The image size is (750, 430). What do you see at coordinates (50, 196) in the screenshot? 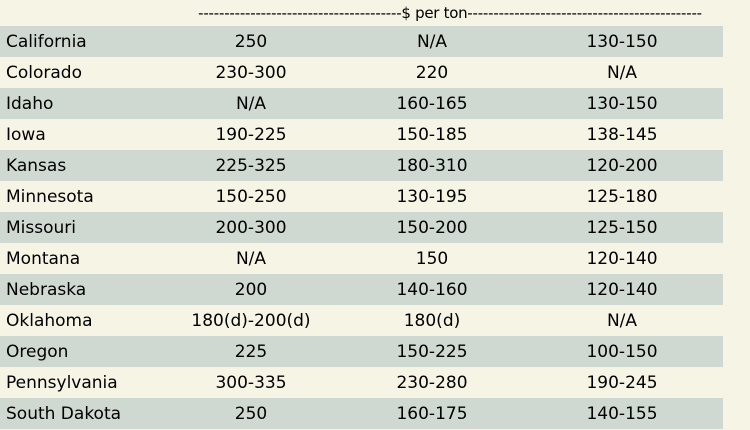
I see `state-cell: Minnesota` at bounding box center [50, 196].